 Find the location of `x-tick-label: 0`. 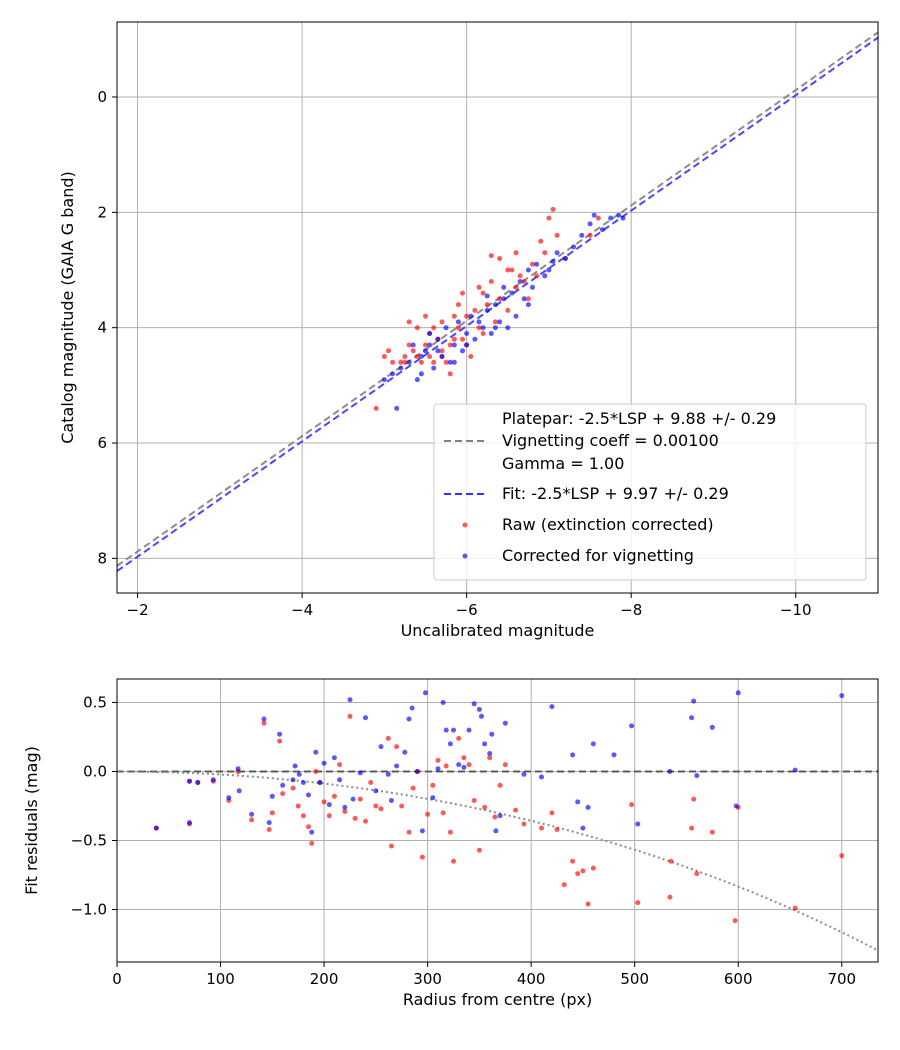

x-tick-label: 0 is located at coordinates (117, 979).